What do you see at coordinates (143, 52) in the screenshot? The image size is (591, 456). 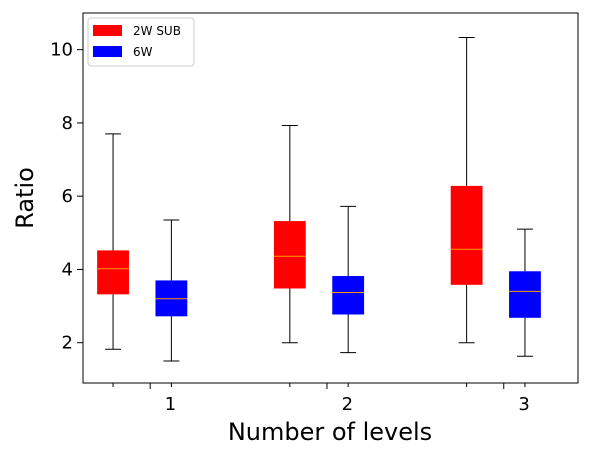 I see `legend-label-6w: 6W` at bounding box center [143, 52].